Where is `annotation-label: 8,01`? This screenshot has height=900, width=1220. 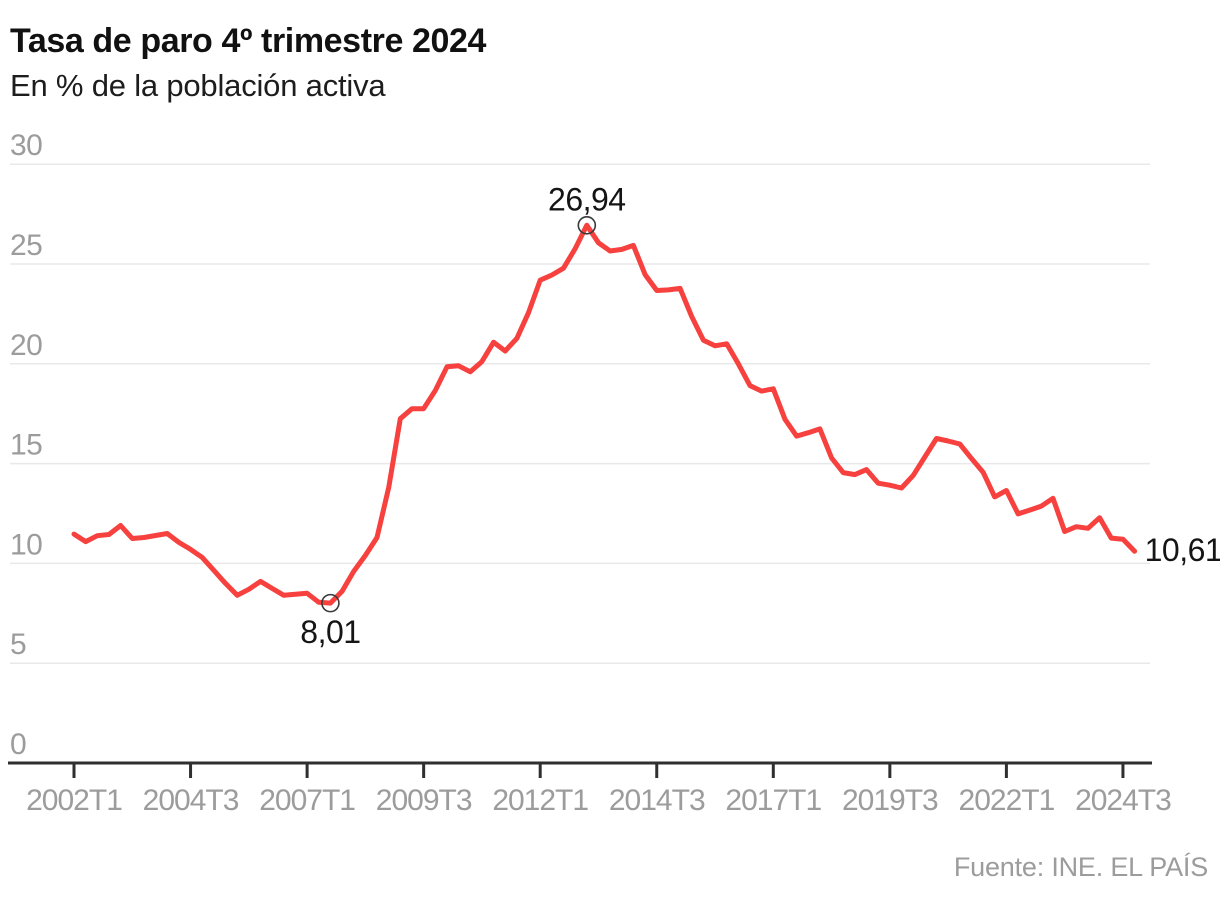
annotation-label: 8,01 is located at coordinates (330, 632).